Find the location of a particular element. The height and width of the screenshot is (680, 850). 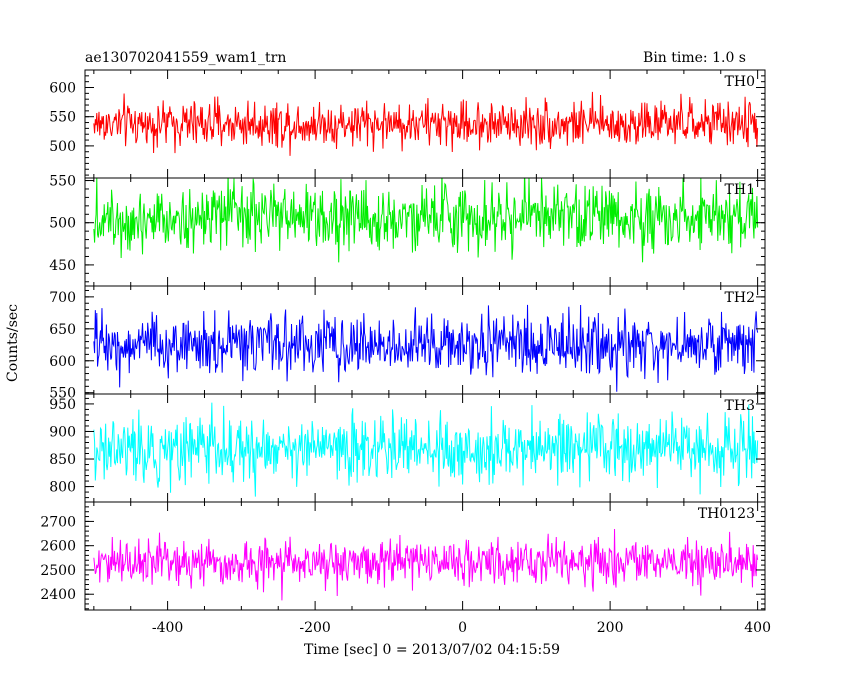

x-axis: -400 -200 0 200 400 is located at coordinates (461, 628).